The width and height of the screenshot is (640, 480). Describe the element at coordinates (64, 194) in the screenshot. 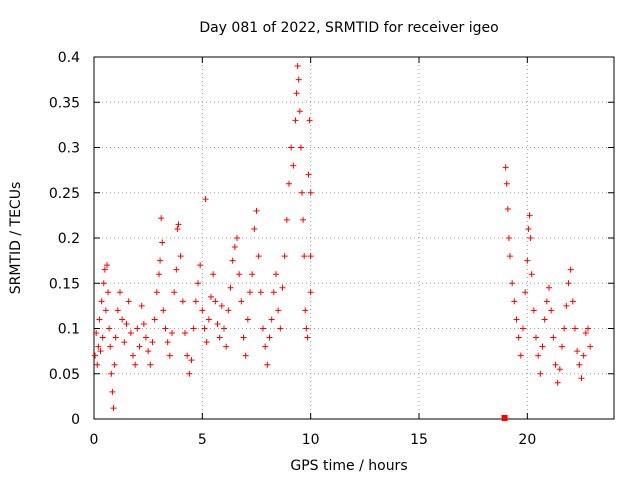

I see `y-tick-label: 0.25` at that location.